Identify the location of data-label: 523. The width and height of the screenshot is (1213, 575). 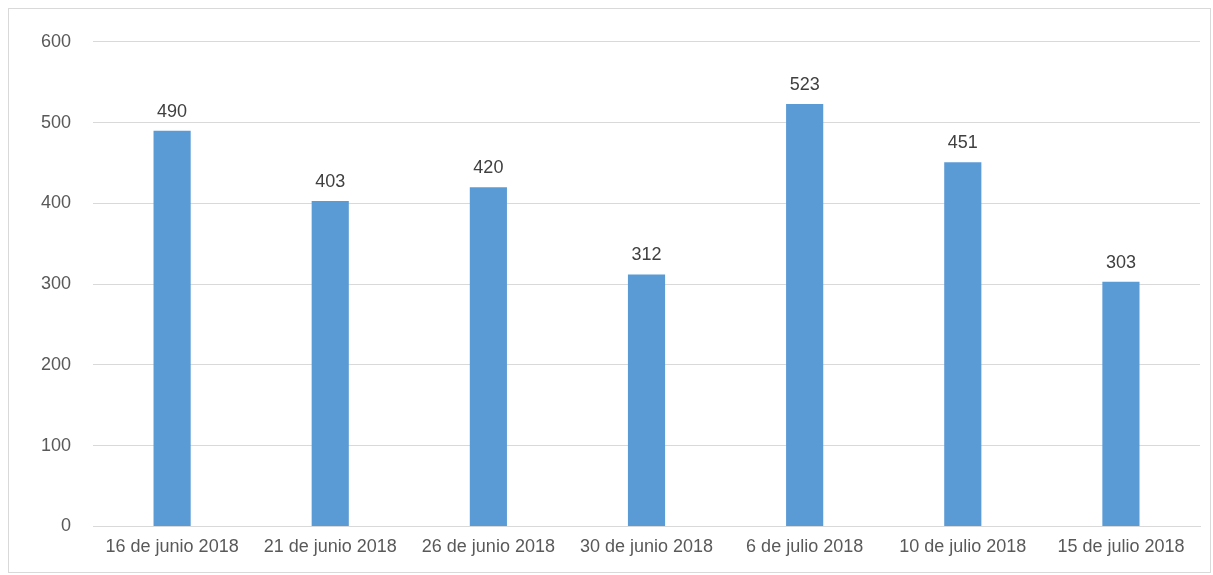
(804, 83).